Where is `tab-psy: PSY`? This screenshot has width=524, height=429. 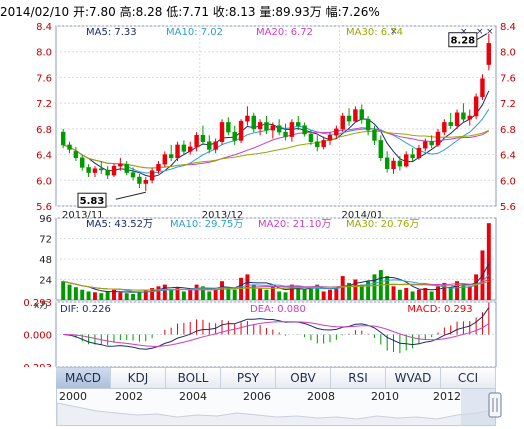 tab-psy: PSY is located at coordinates (248, 378).